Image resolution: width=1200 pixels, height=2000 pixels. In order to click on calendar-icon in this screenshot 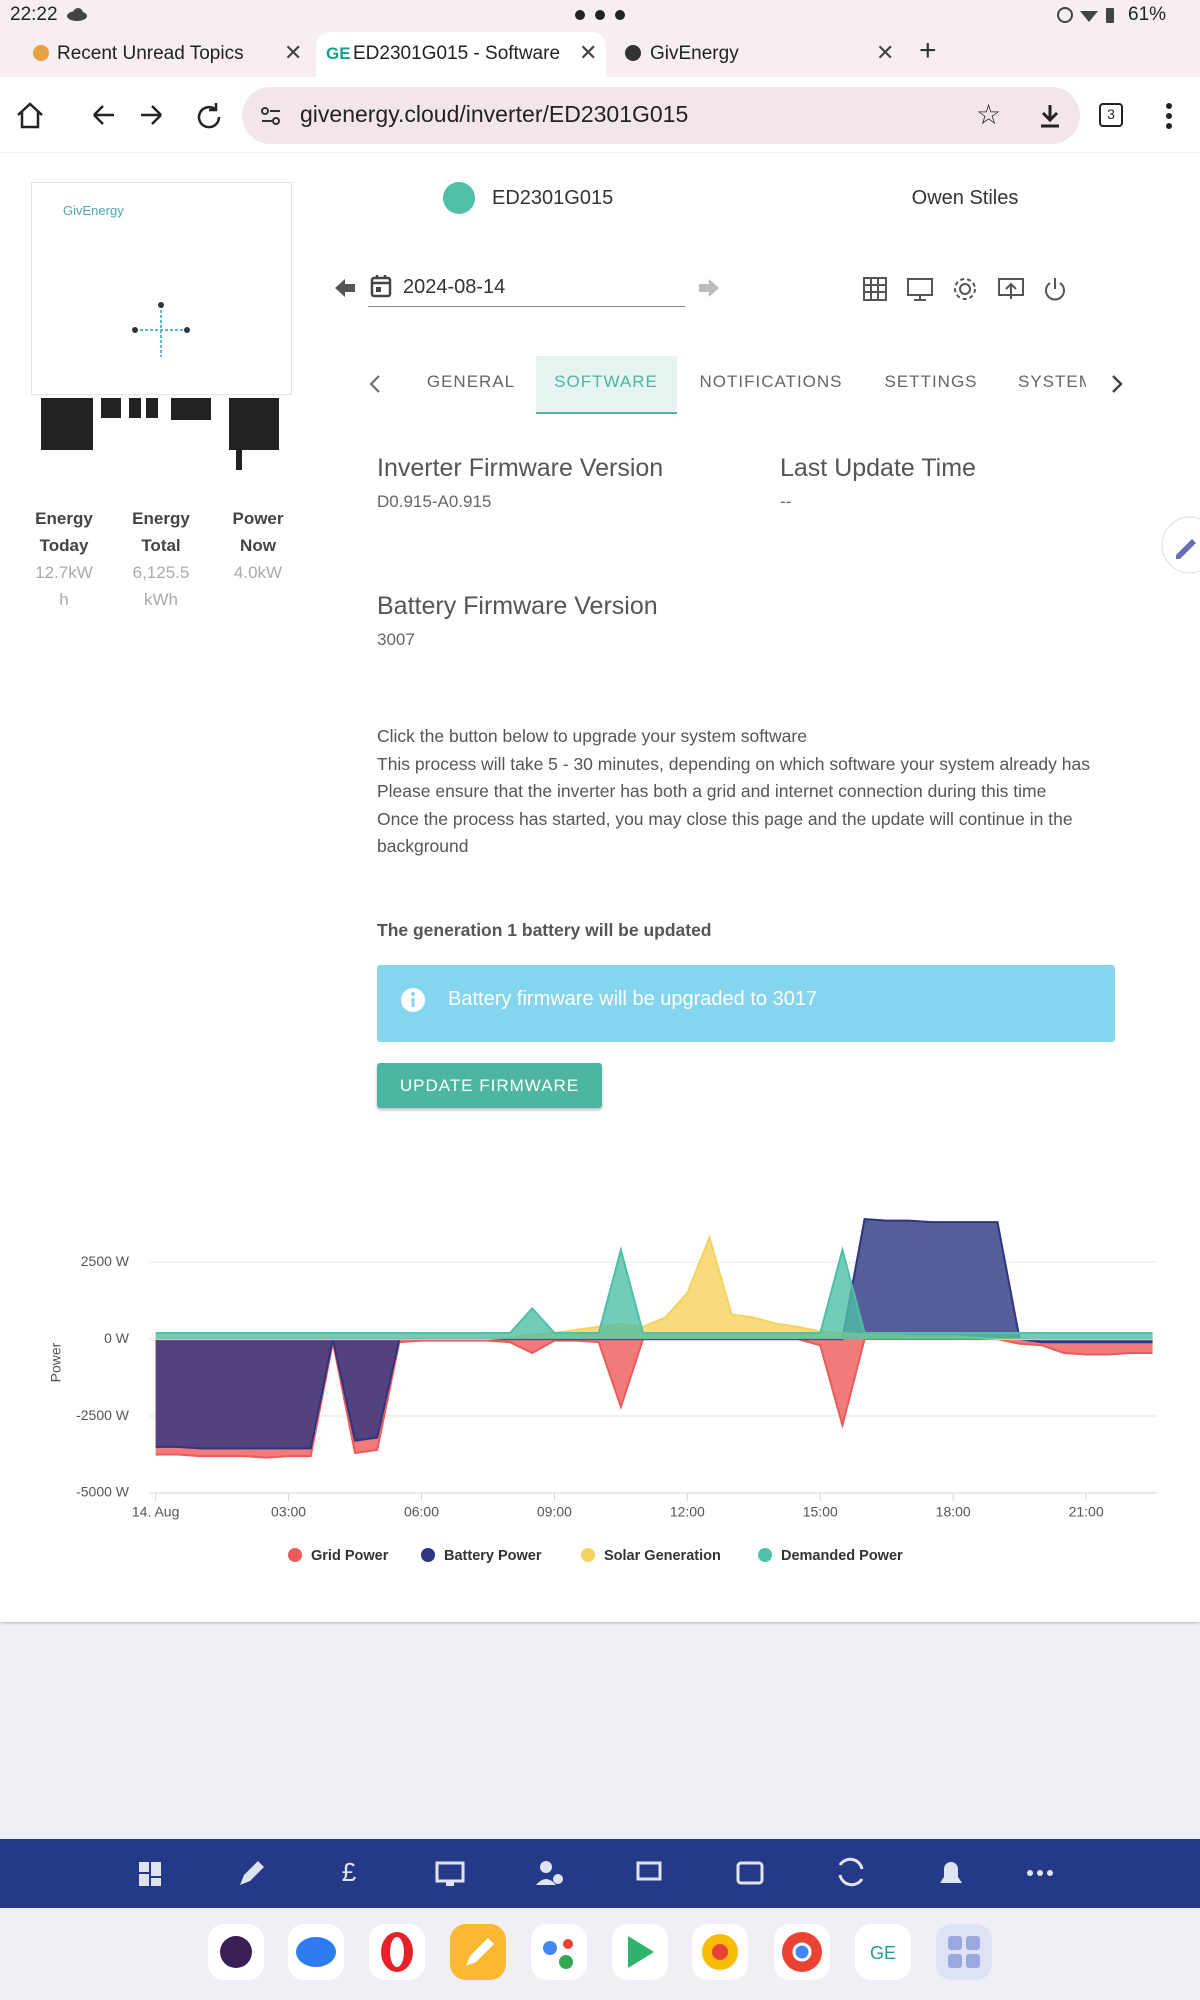, I will do `click(381, 286)`.